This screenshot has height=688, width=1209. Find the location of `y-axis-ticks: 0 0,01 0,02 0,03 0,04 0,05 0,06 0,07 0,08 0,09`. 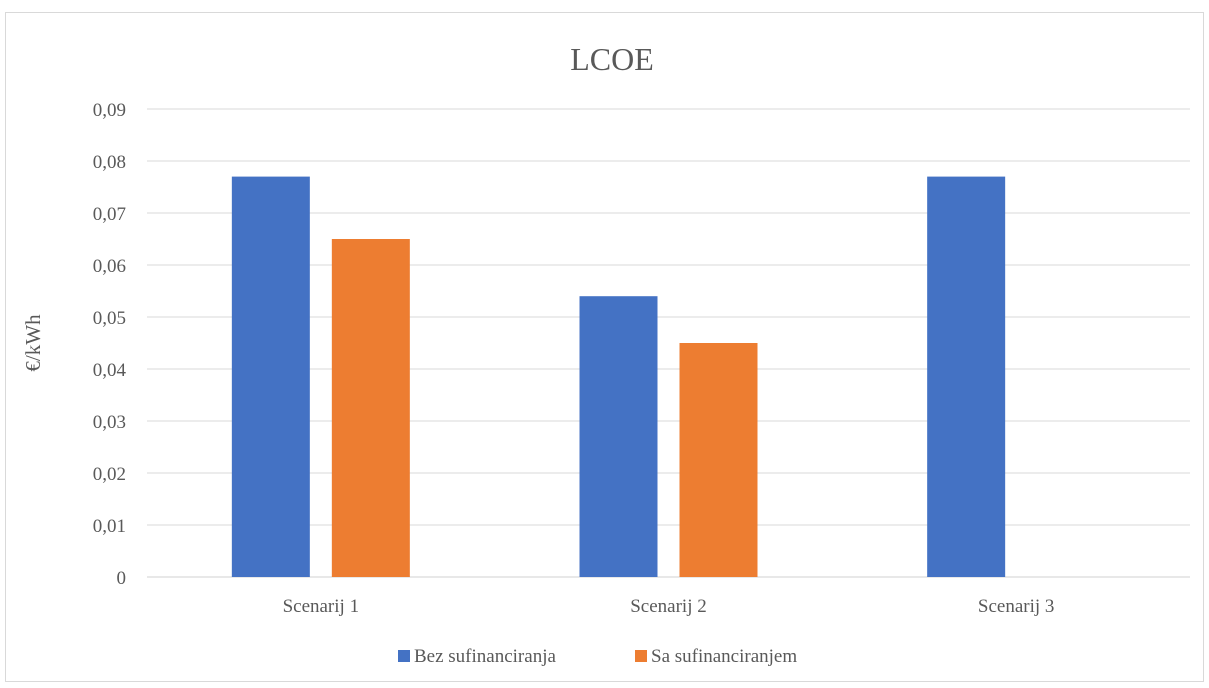

y-axis-ticks: 0 0,01 0,02 0,03 0,04 0,05 0,06 0,07 0,08 0,09 is located at coordinates (110, 344).